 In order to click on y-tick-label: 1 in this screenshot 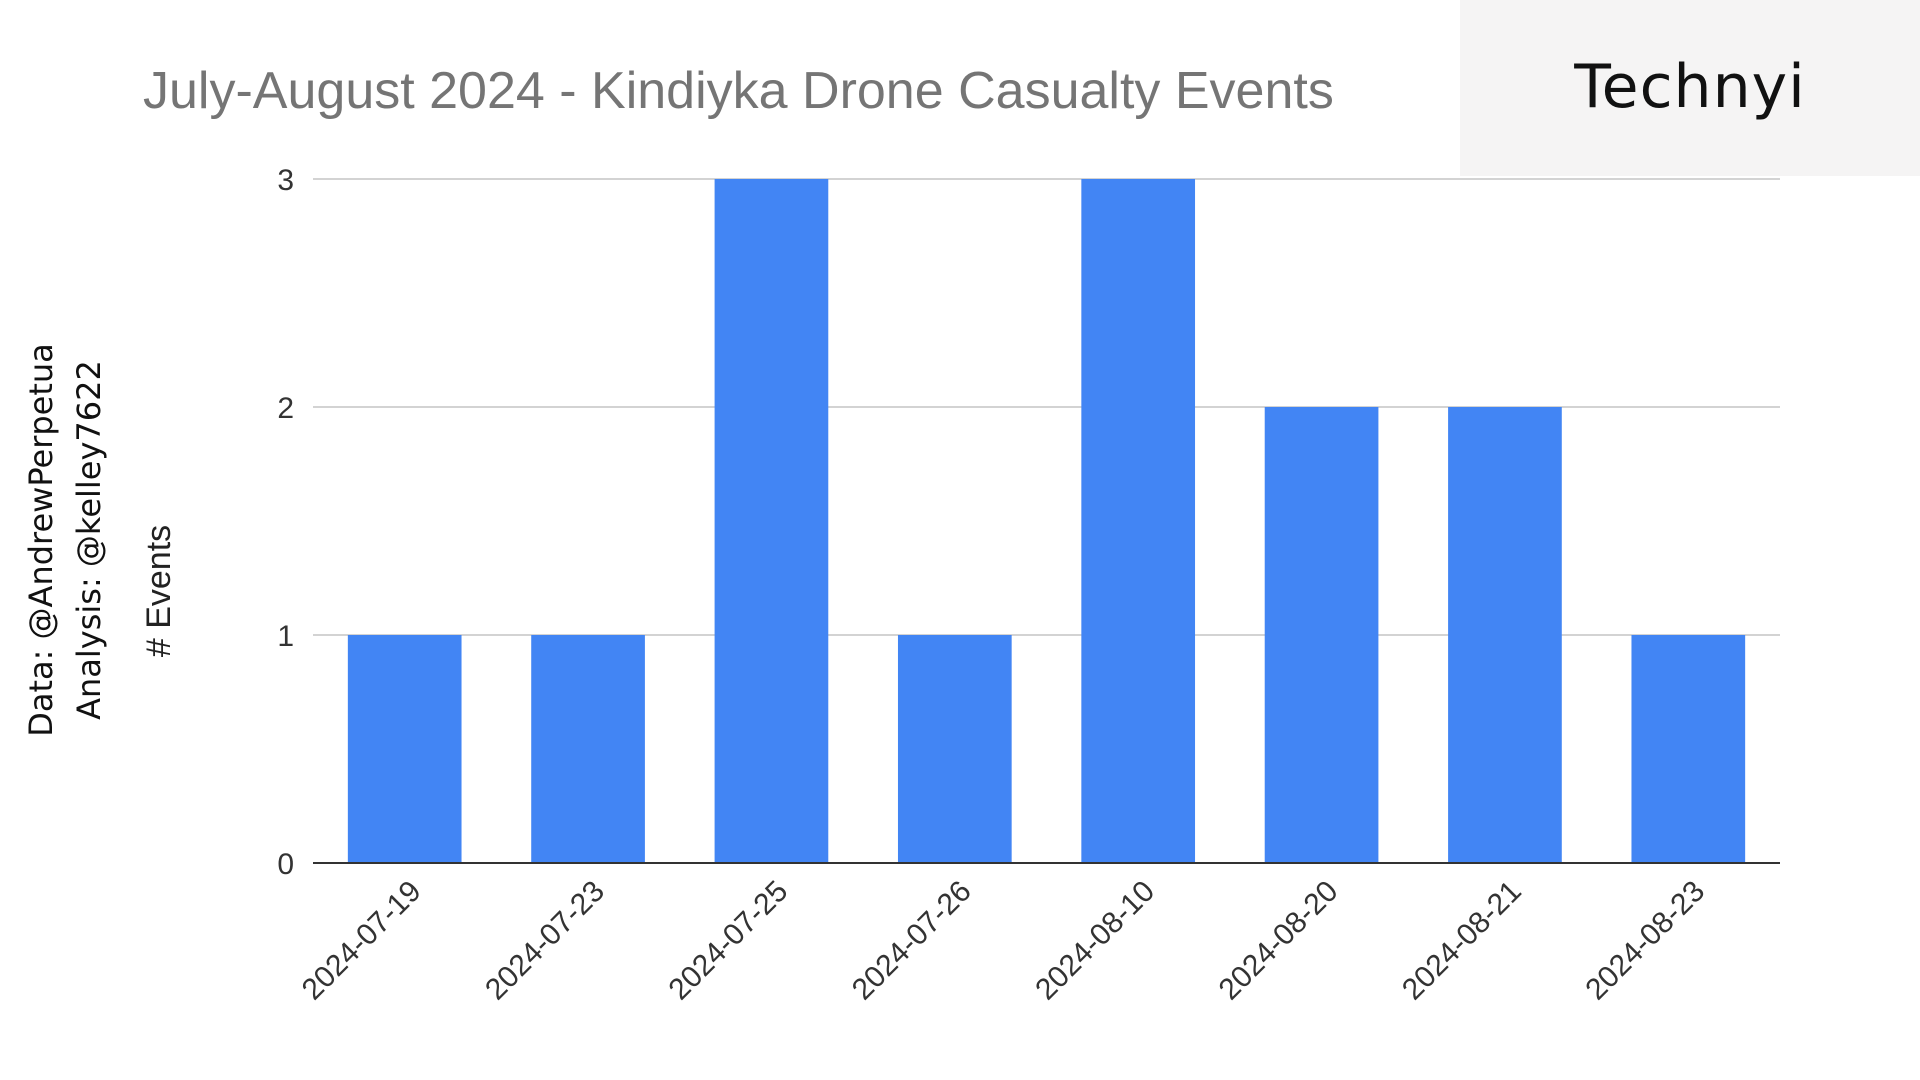, I will do `click(285, 636)`.